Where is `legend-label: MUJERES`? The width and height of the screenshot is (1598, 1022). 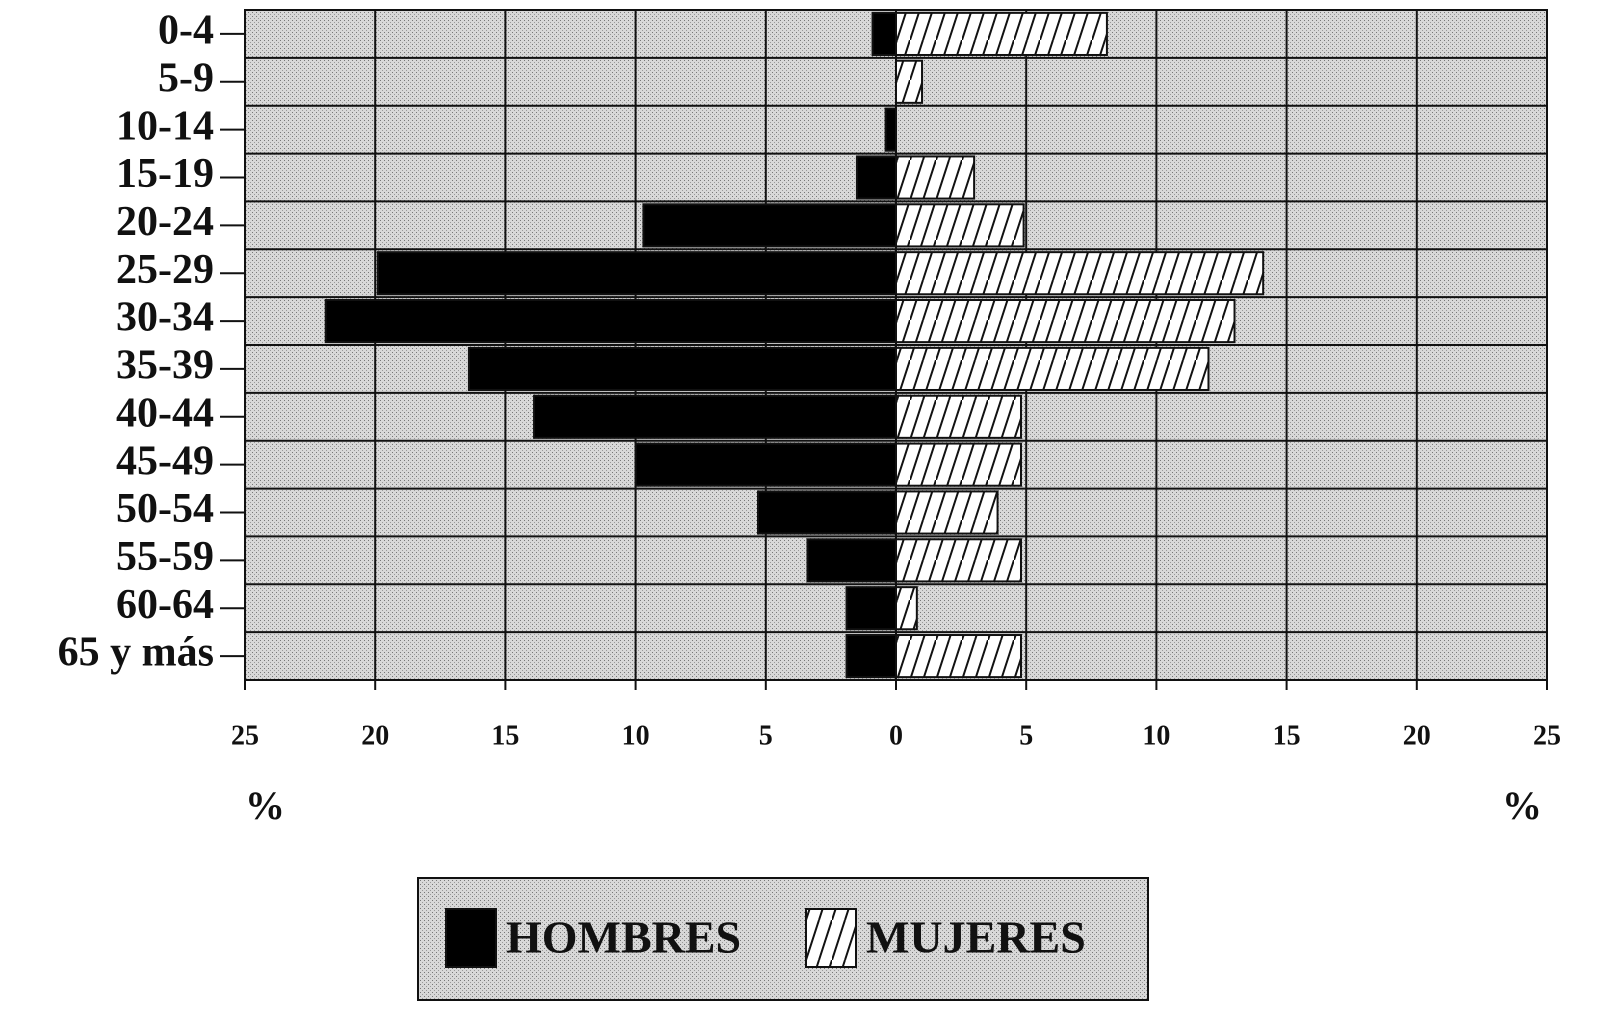
legend-label: MUJERES is located at coordinates (976, 937).